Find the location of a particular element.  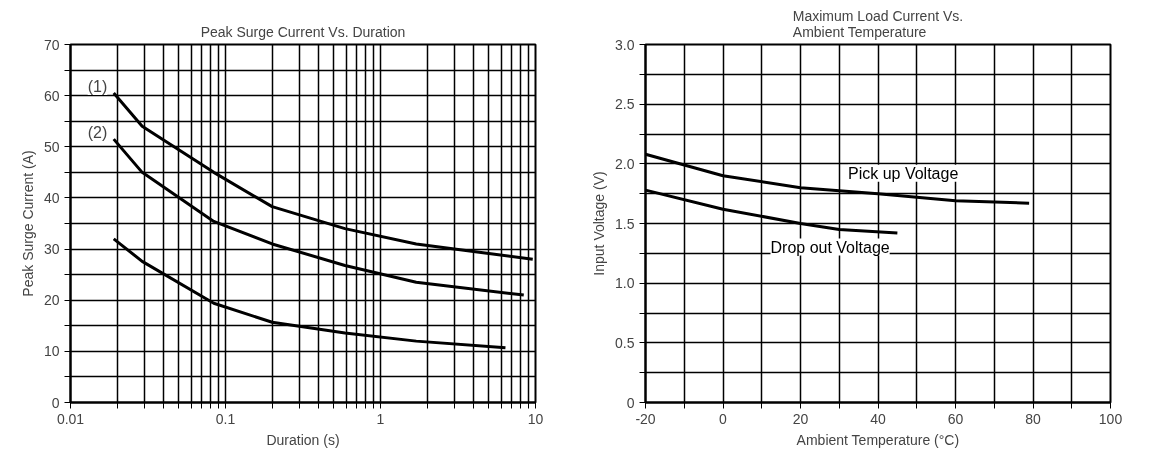

x-axis-title: Ambient Temperature (°C) is located at coordinates (878, 439).